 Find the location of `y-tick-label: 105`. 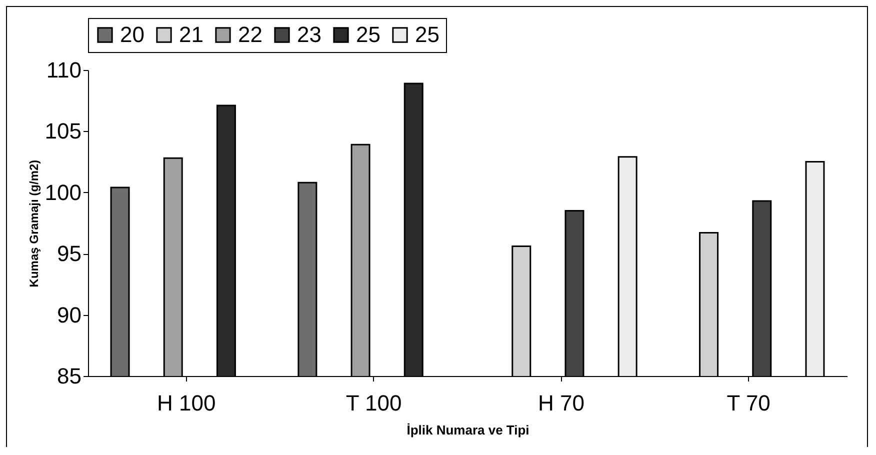

y-tick-label: 105 is located at coordinates (63, 131).